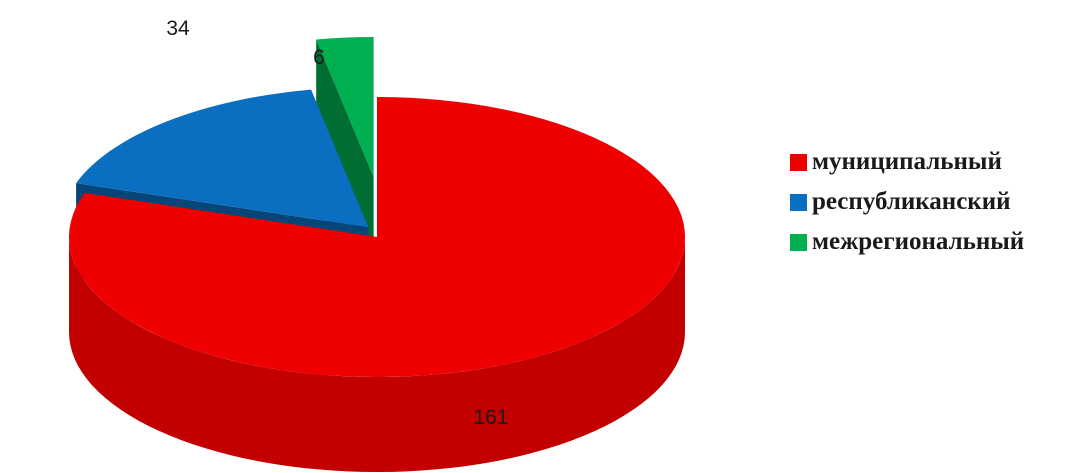 The width and height of the screenshot is (1088, 473). Describe the element at coordinates (490, 417) in the screenshot. I see `data-label: 161` at that location.